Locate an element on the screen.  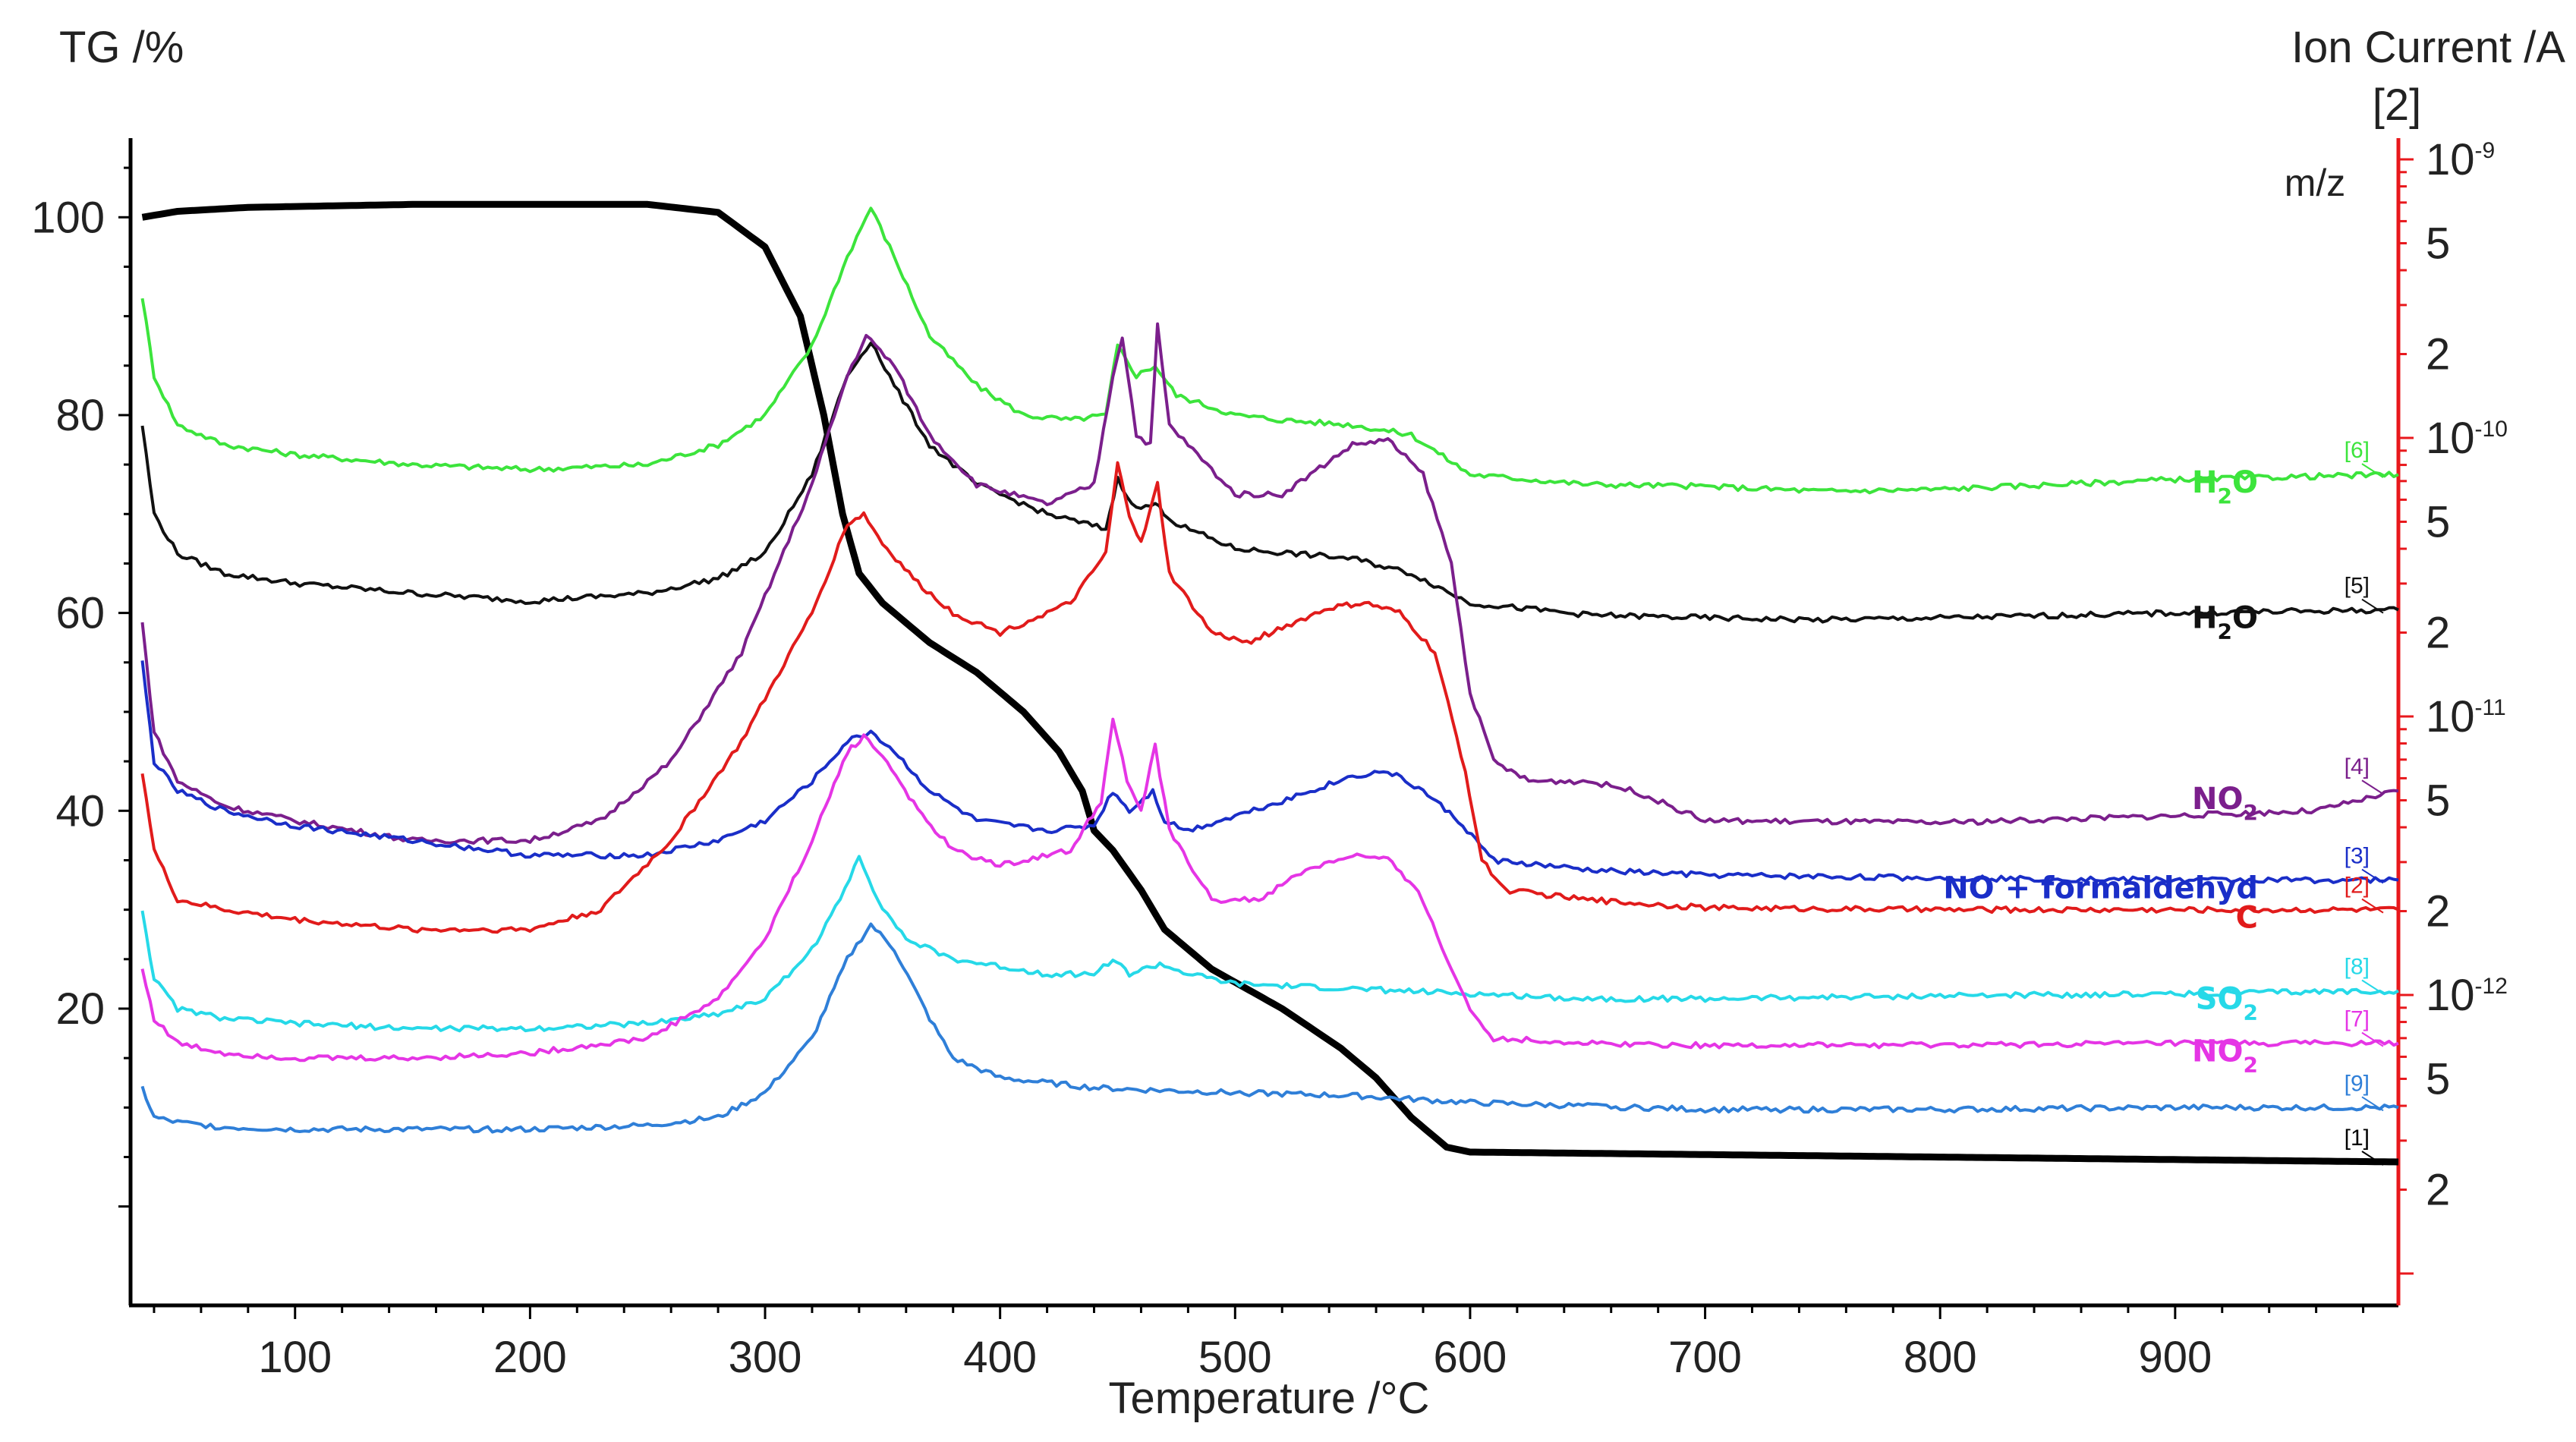
right-tick-label: 10-9 is located at coordinates (2460, 159).